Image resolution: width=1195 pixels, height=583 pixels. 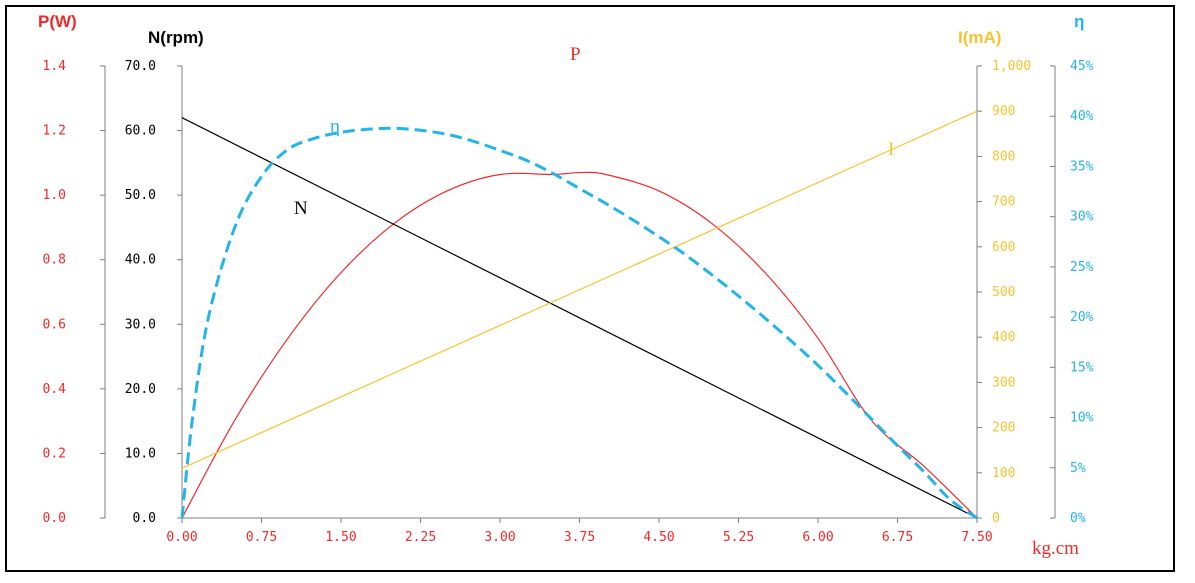 I want to click on p-tick-label: 0.6, so click(x=54, y=324).